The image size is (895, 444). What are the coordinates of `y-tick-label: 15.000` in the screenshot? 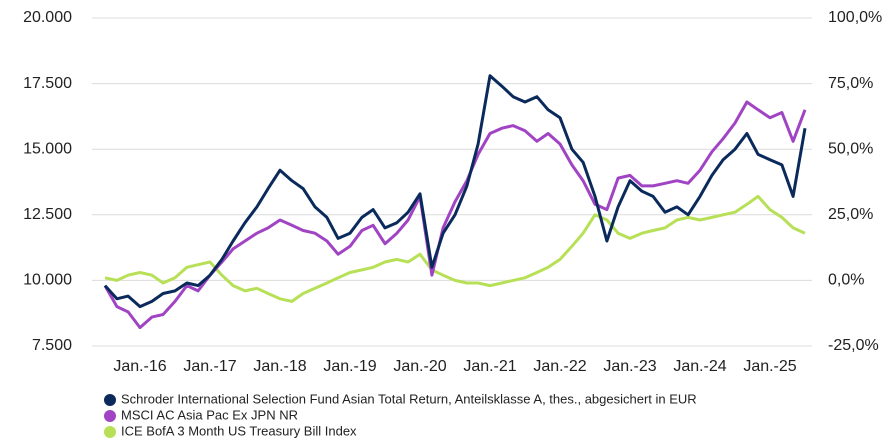 It's located at (47, 148).